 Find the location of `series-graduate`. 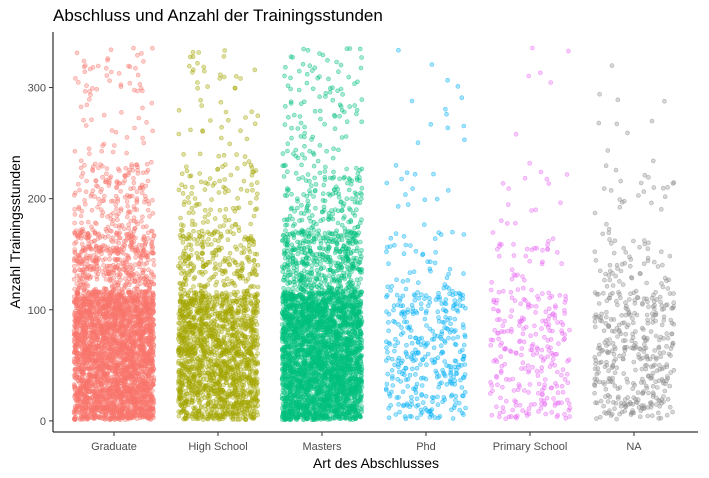

series-graduate is located at coordinates (114, 234).